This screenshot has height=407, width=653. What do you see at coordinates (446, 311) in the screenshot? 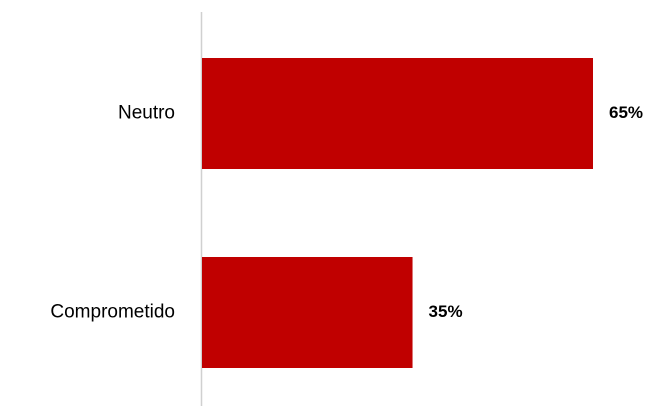
I see `value-label-1: 35%` at bounding box center [446, 311].